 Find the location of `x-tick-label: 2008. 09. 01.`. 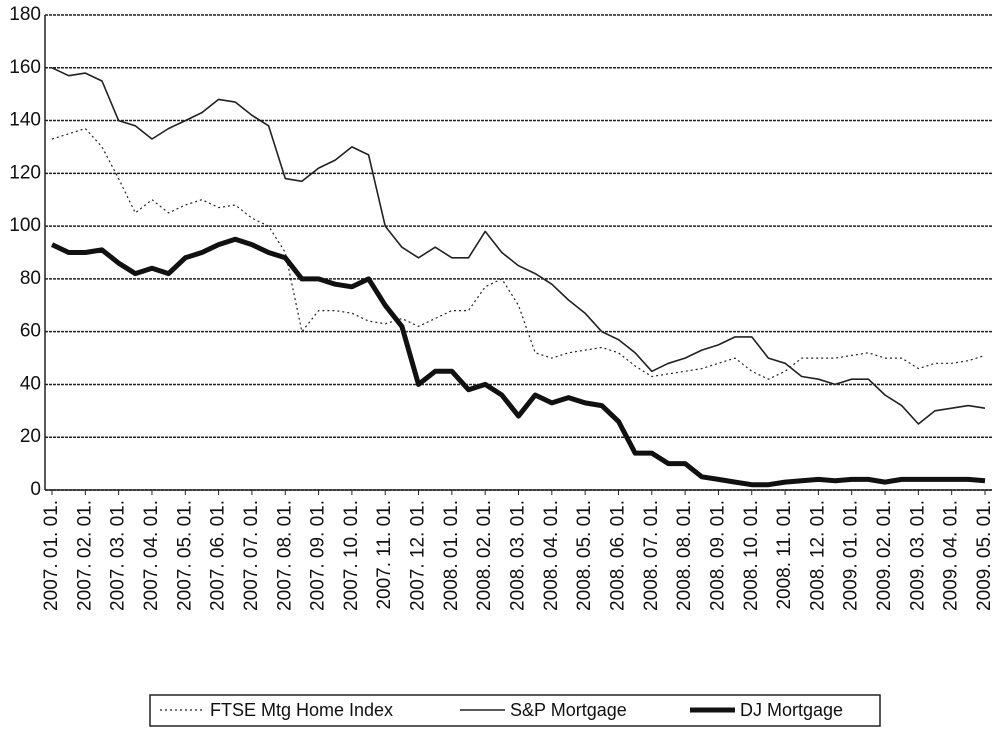

x-tick-label: 2008. 09. 01. is located at coordinates (717, 555).